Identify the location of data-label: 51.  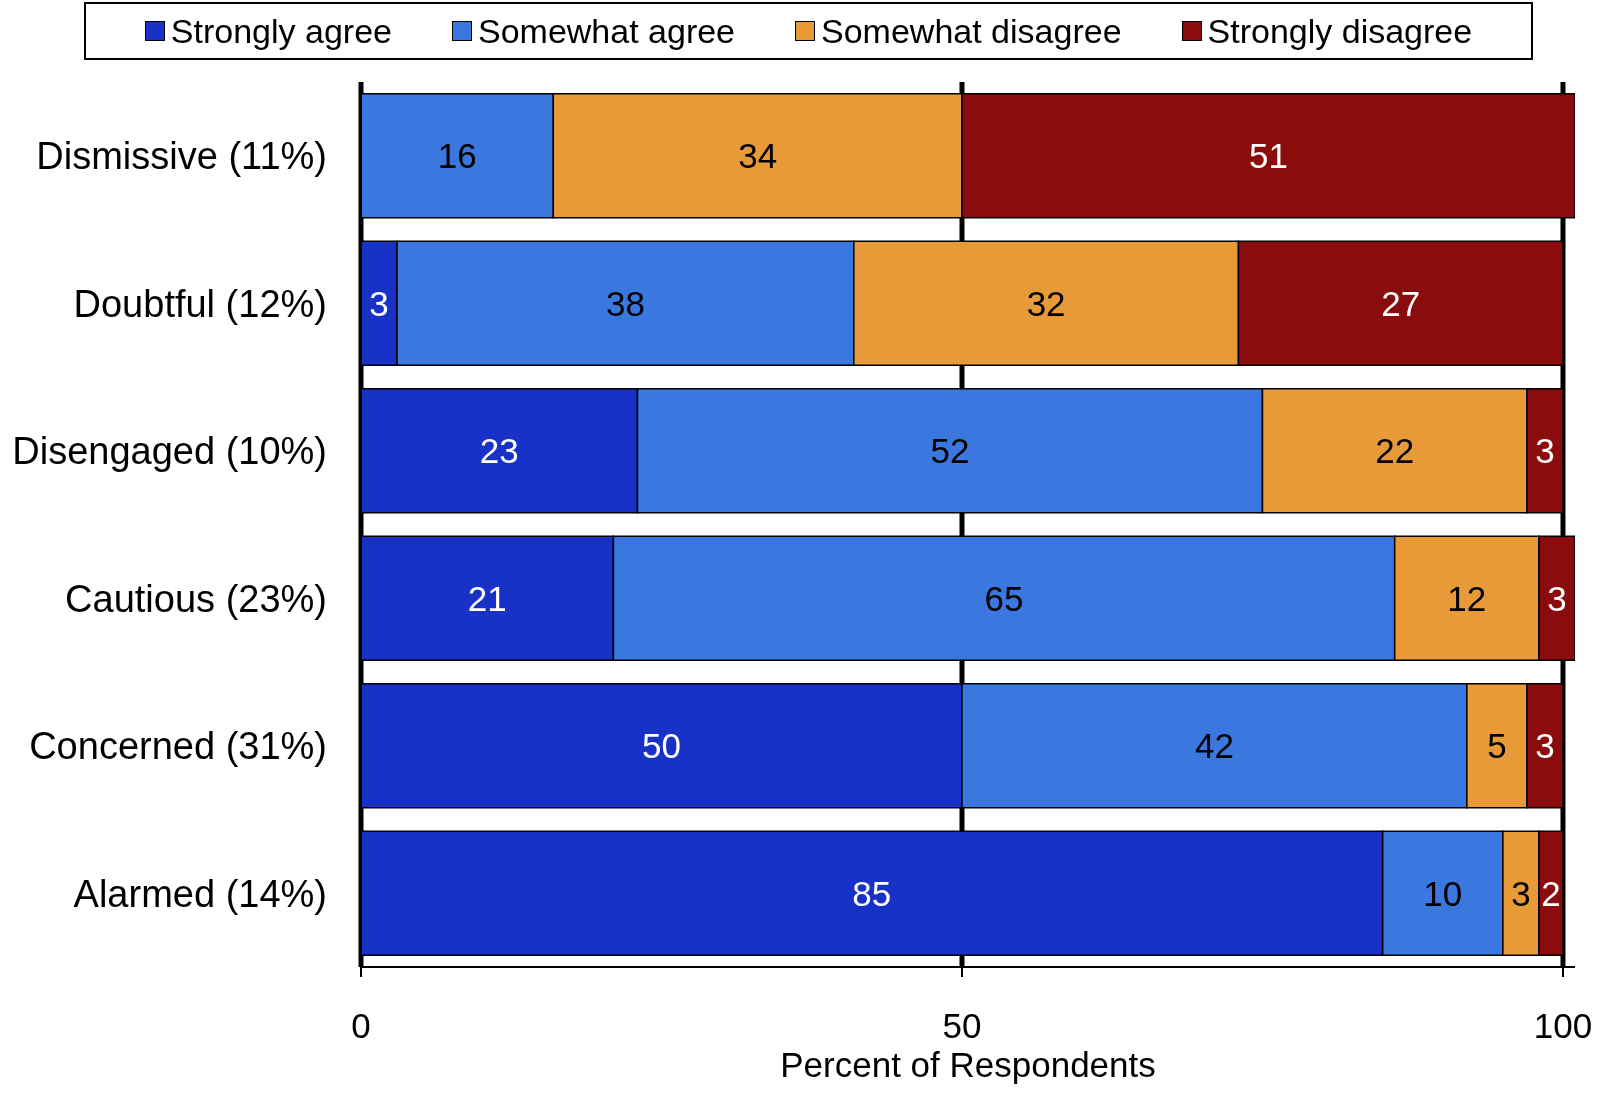
(1268, 156).